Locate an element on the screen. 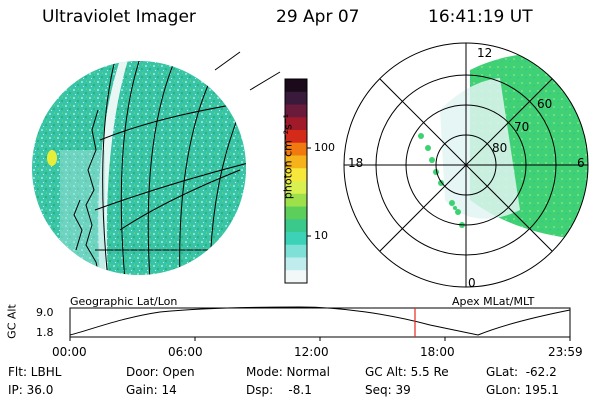  info-seq: Seq: 39 is located at coordinates (388, 390).